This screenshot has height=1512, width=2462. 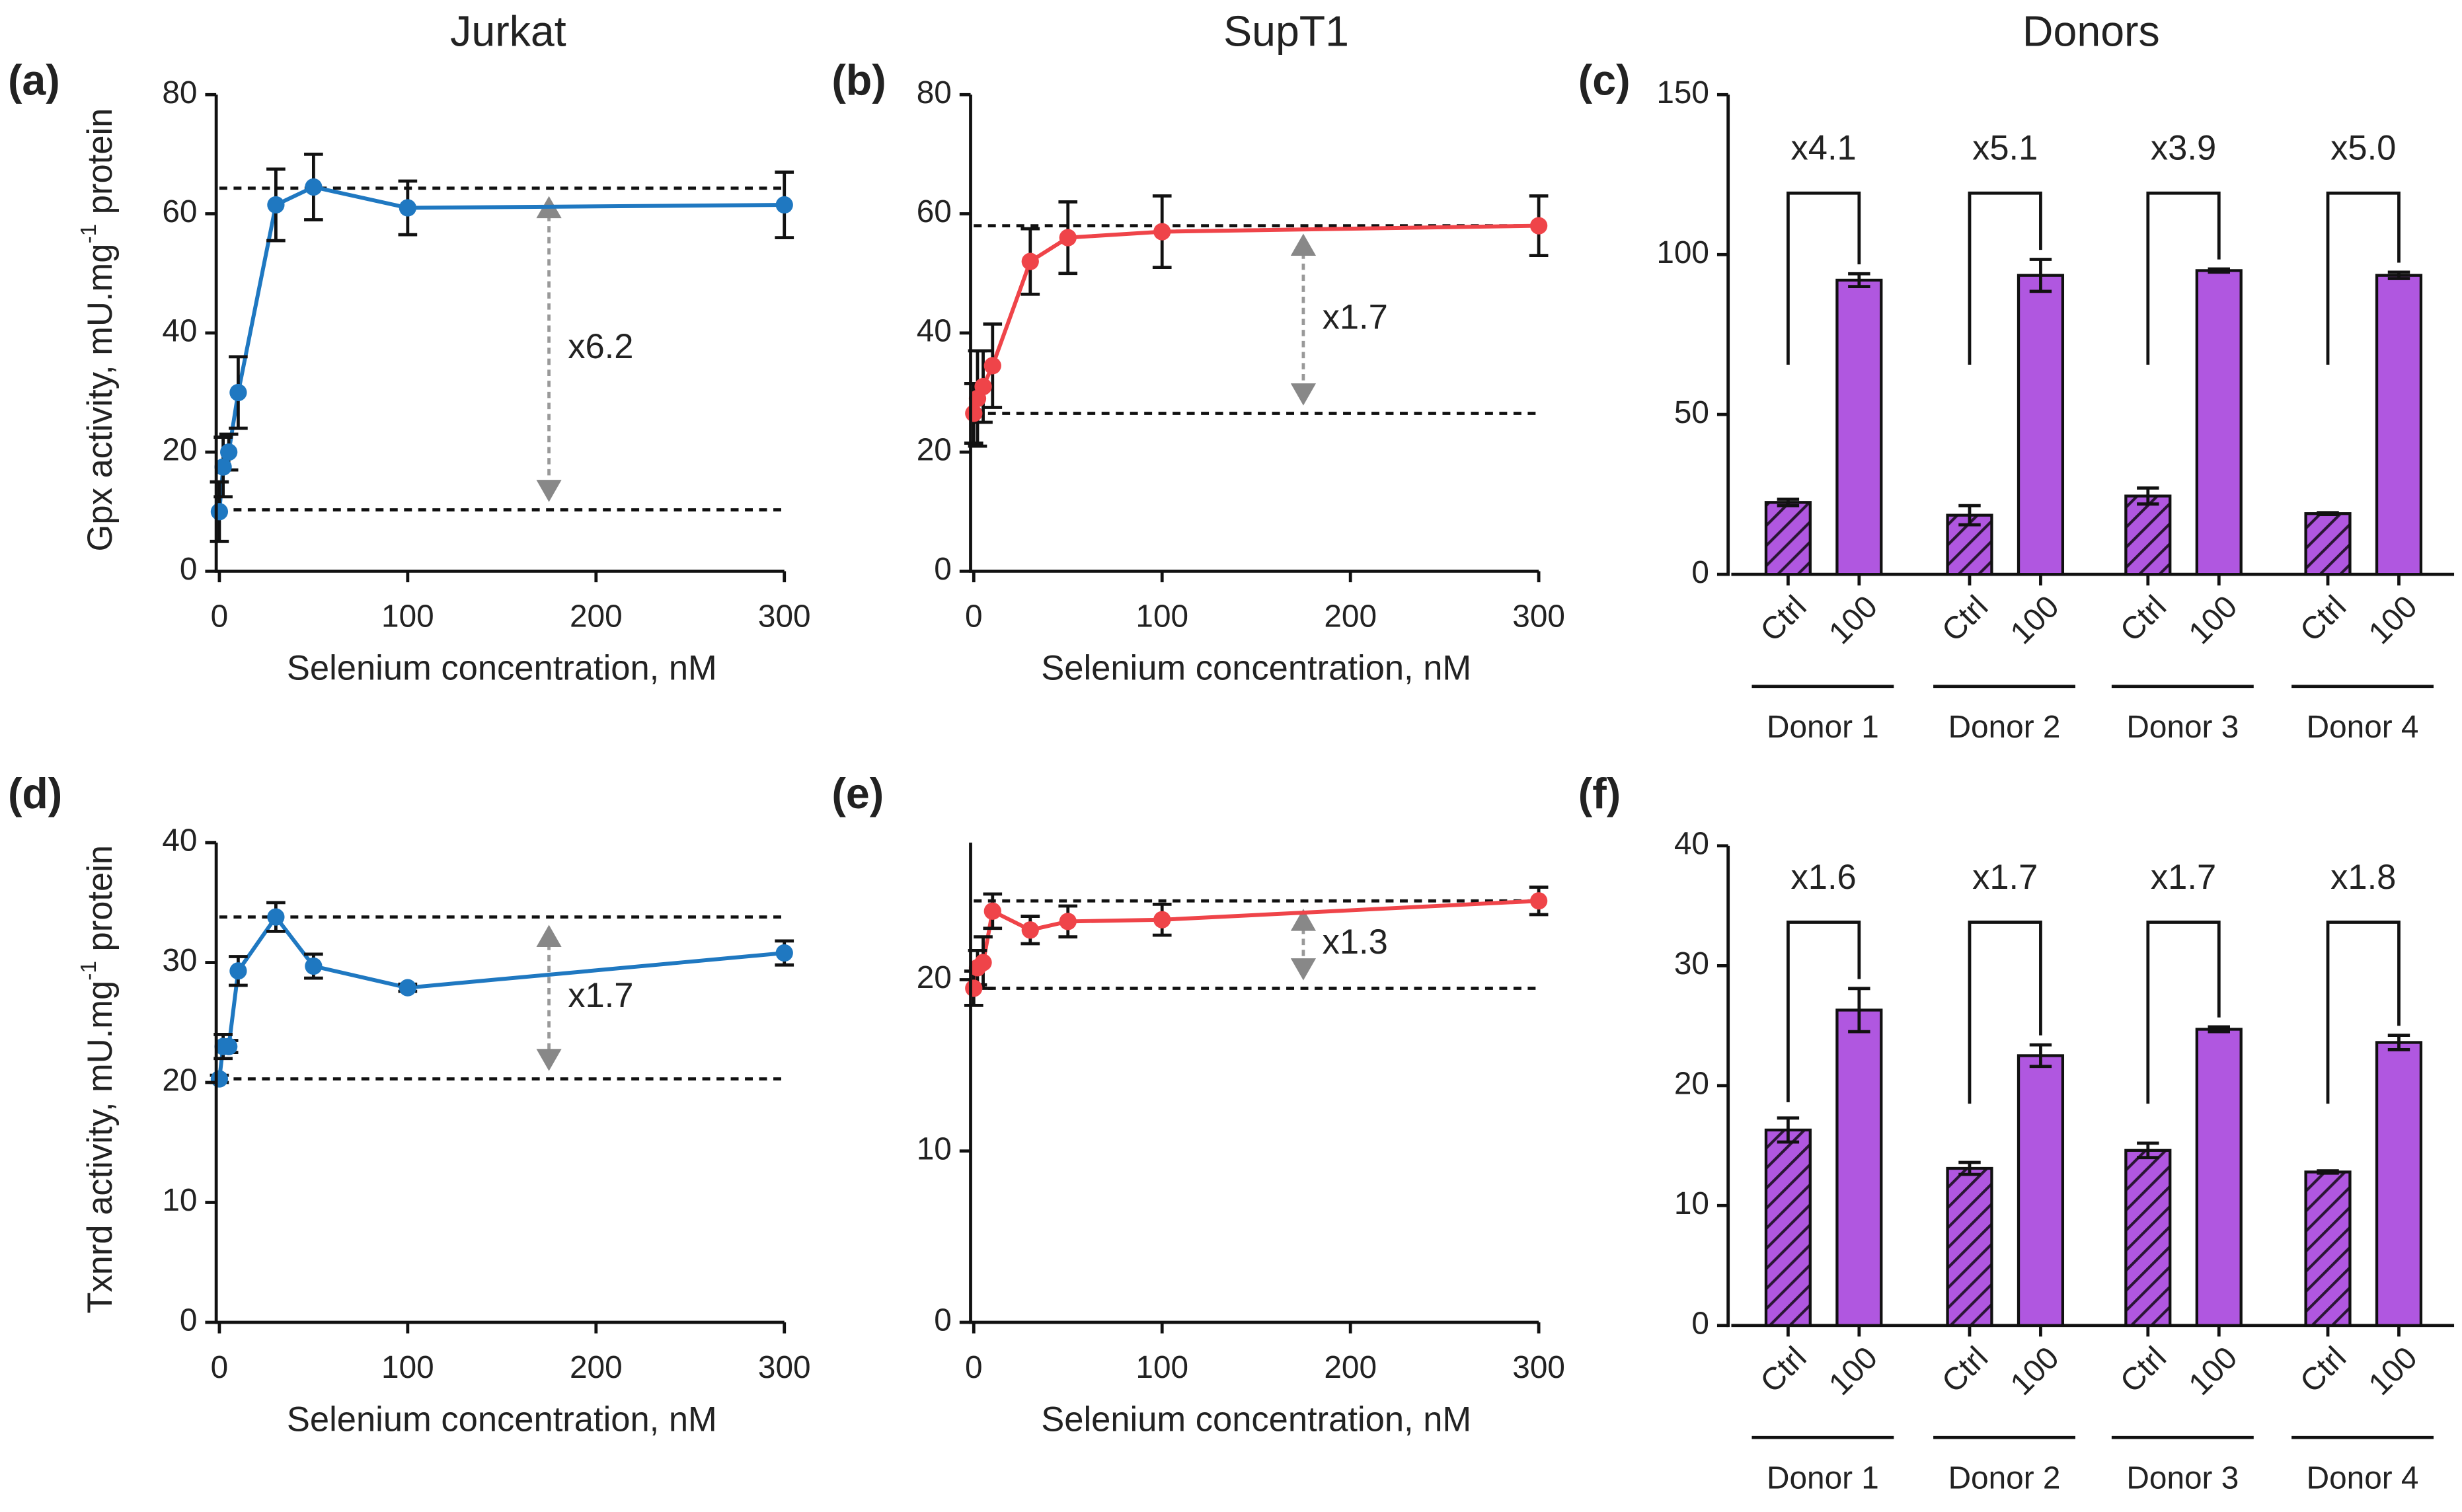 I want to click on panel-label: (b), so click(x=859, y=80).